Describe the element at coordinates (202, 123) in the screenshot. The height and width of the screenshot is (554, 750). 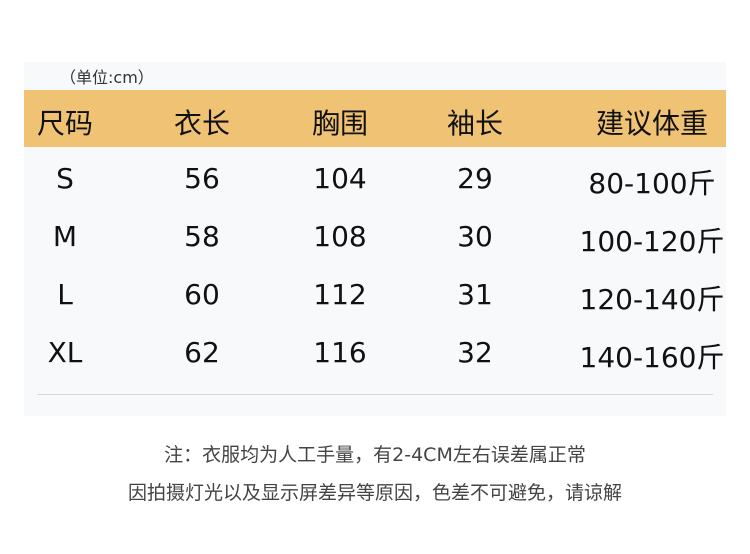
I see `header-length: 衣长` at that location.